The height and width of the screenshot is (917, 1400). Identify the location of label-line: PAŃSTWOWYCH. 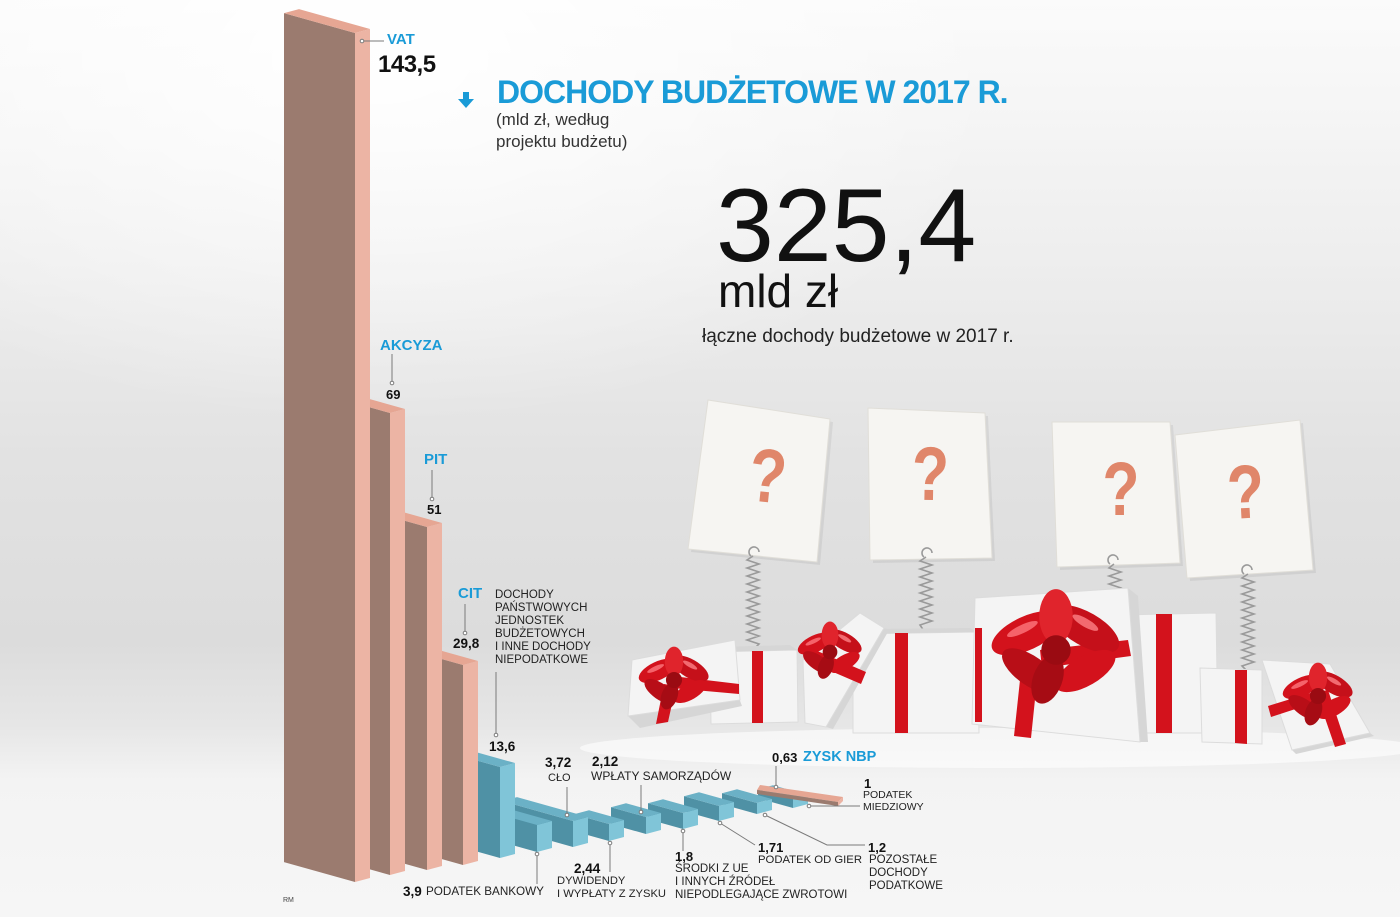
(541, 608).